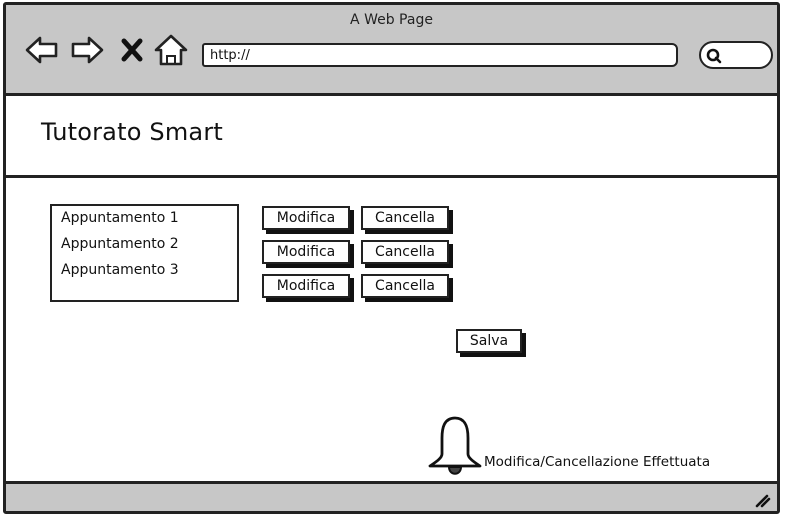 The image size is (785, 518). Describe the element at coordinates (391, 20) in the screenshot. I see `window-title: A Web Page` at that location.